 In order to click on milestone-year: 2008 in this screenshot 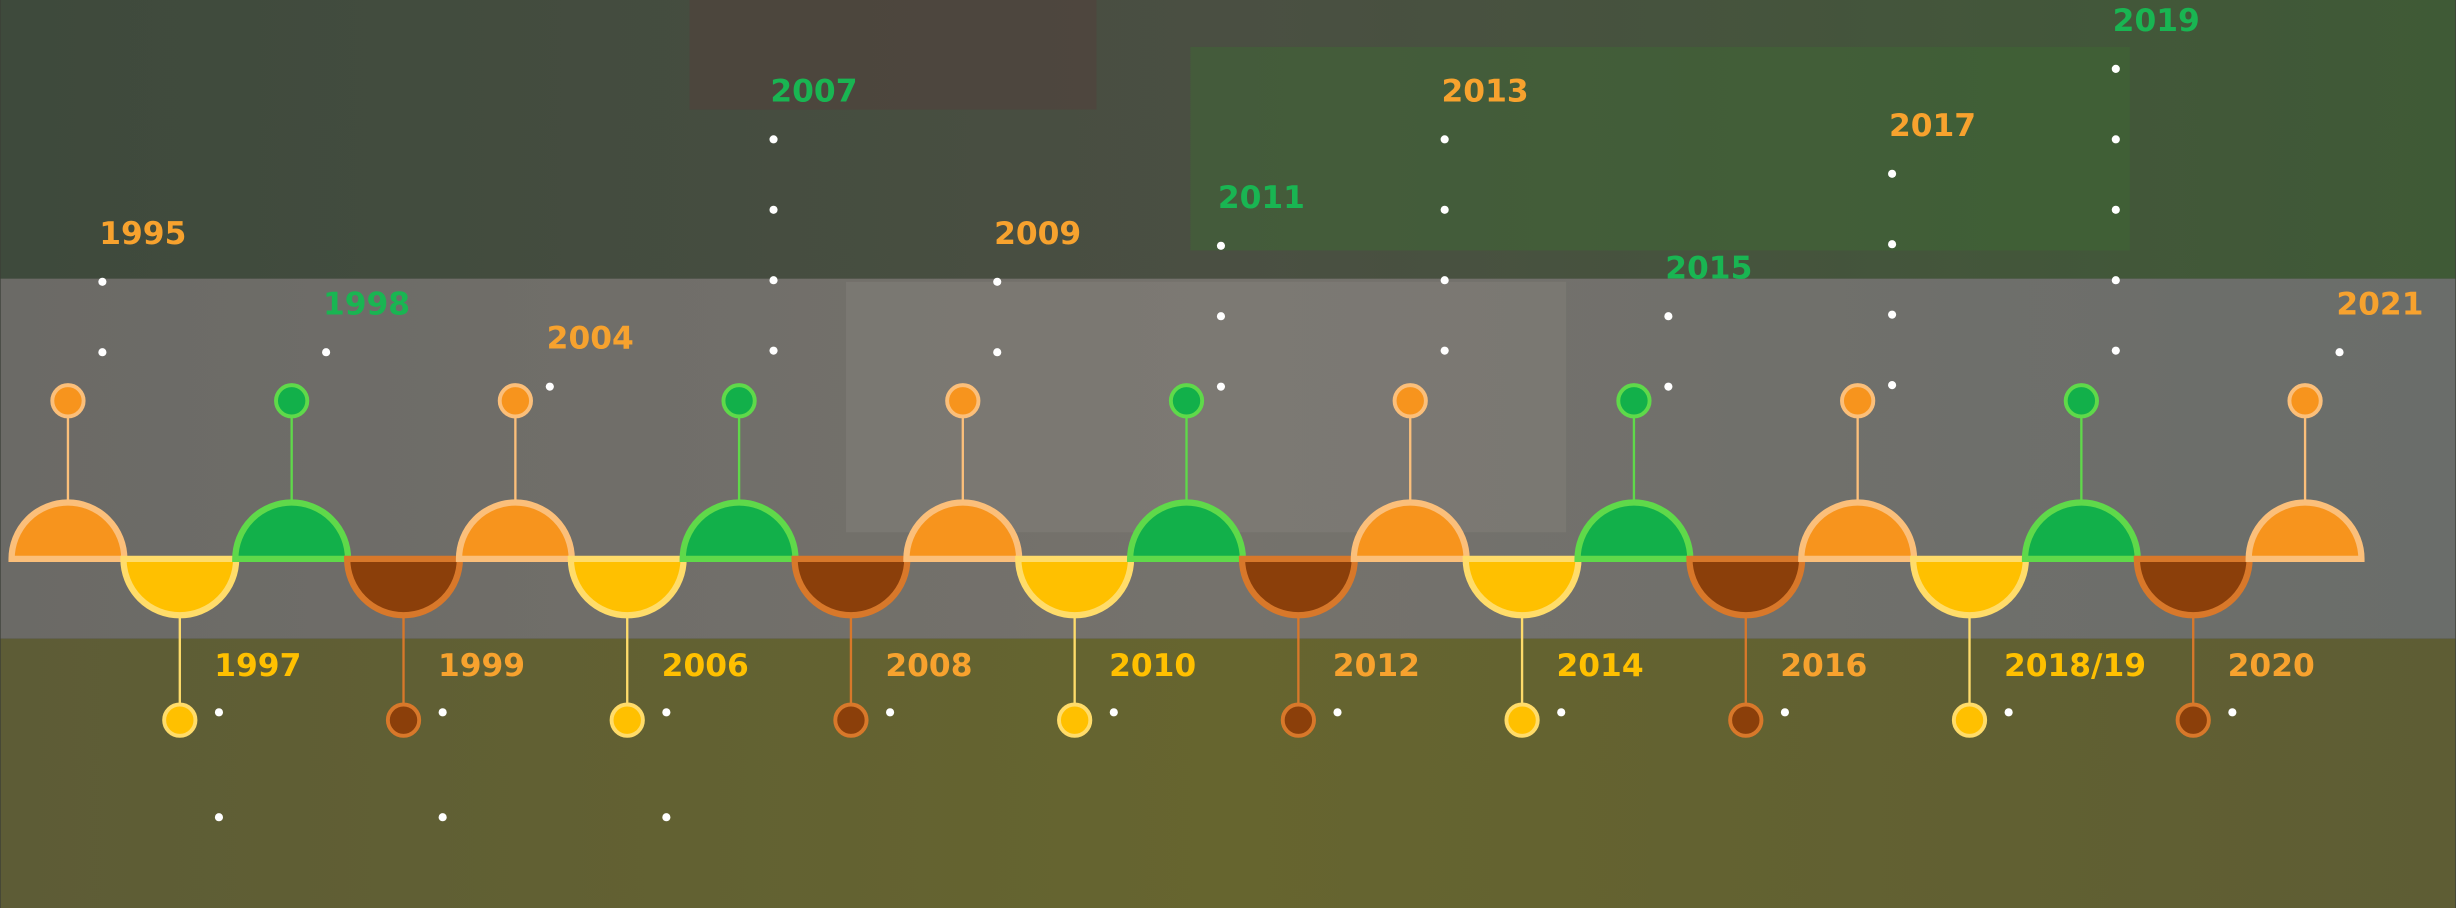, I will do `click(928, 666)`.